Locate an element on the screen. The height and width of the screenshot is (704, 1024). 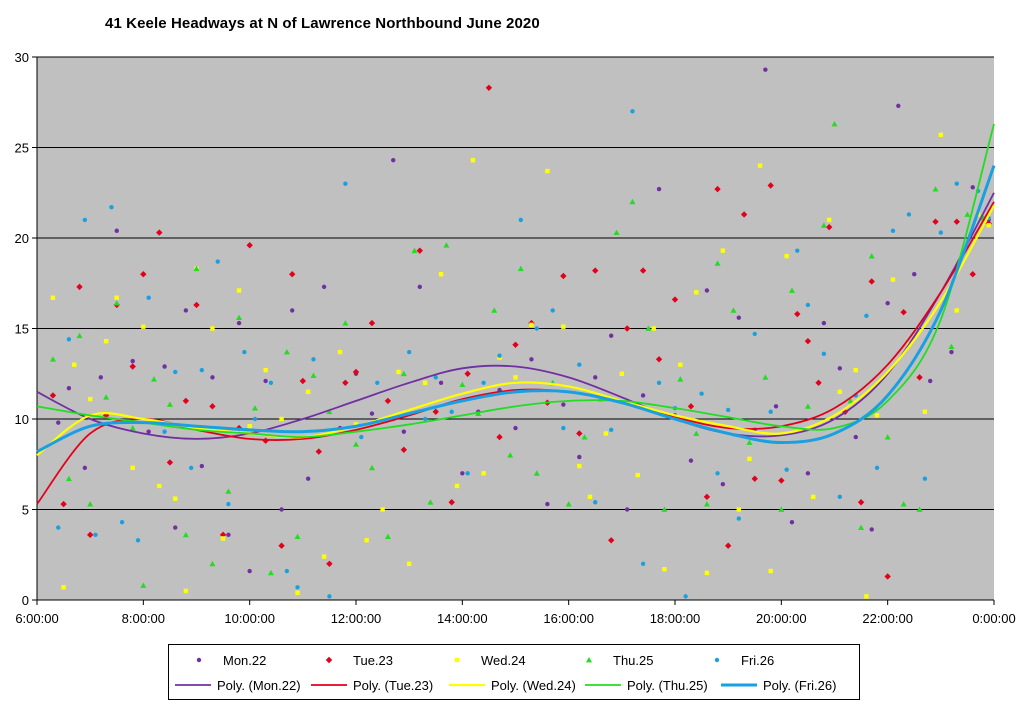
legend-label: Wed.24 is located at coordinates (503, 660).